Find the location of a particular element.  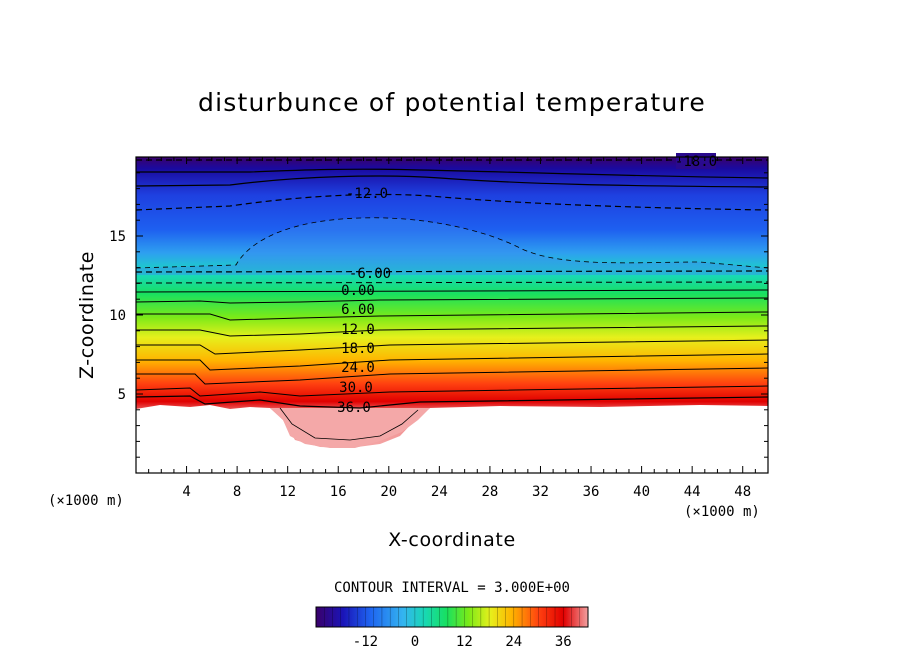

colorbar-tick-label: 0 is located at coordinates (415, 642).